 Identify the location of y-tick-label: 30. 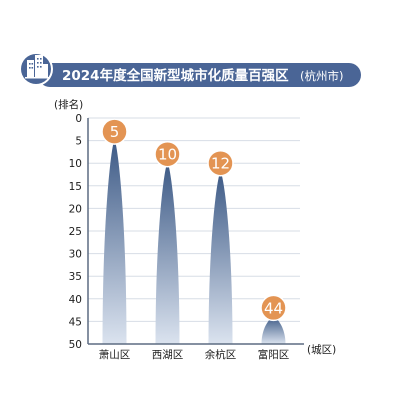
(75, 255).